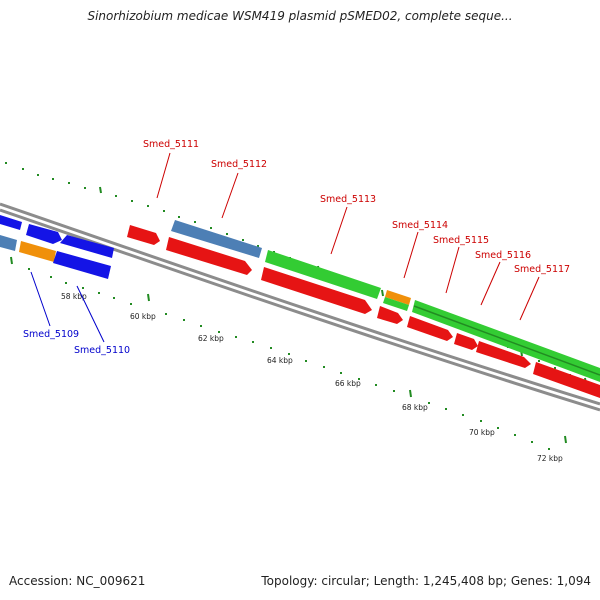 This screenshot has height=600, width=600. Describe the element at coordinates (74, 296) in the screenshot. I see `kbp-label-58: 58 kbp` at that location.